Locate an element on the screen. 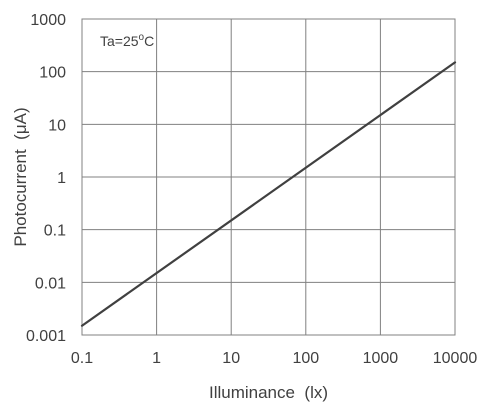 Image resolution: width=483 pixels, height=410 pixels. y-tick-label: 100 is located at coordinates (52, 73).